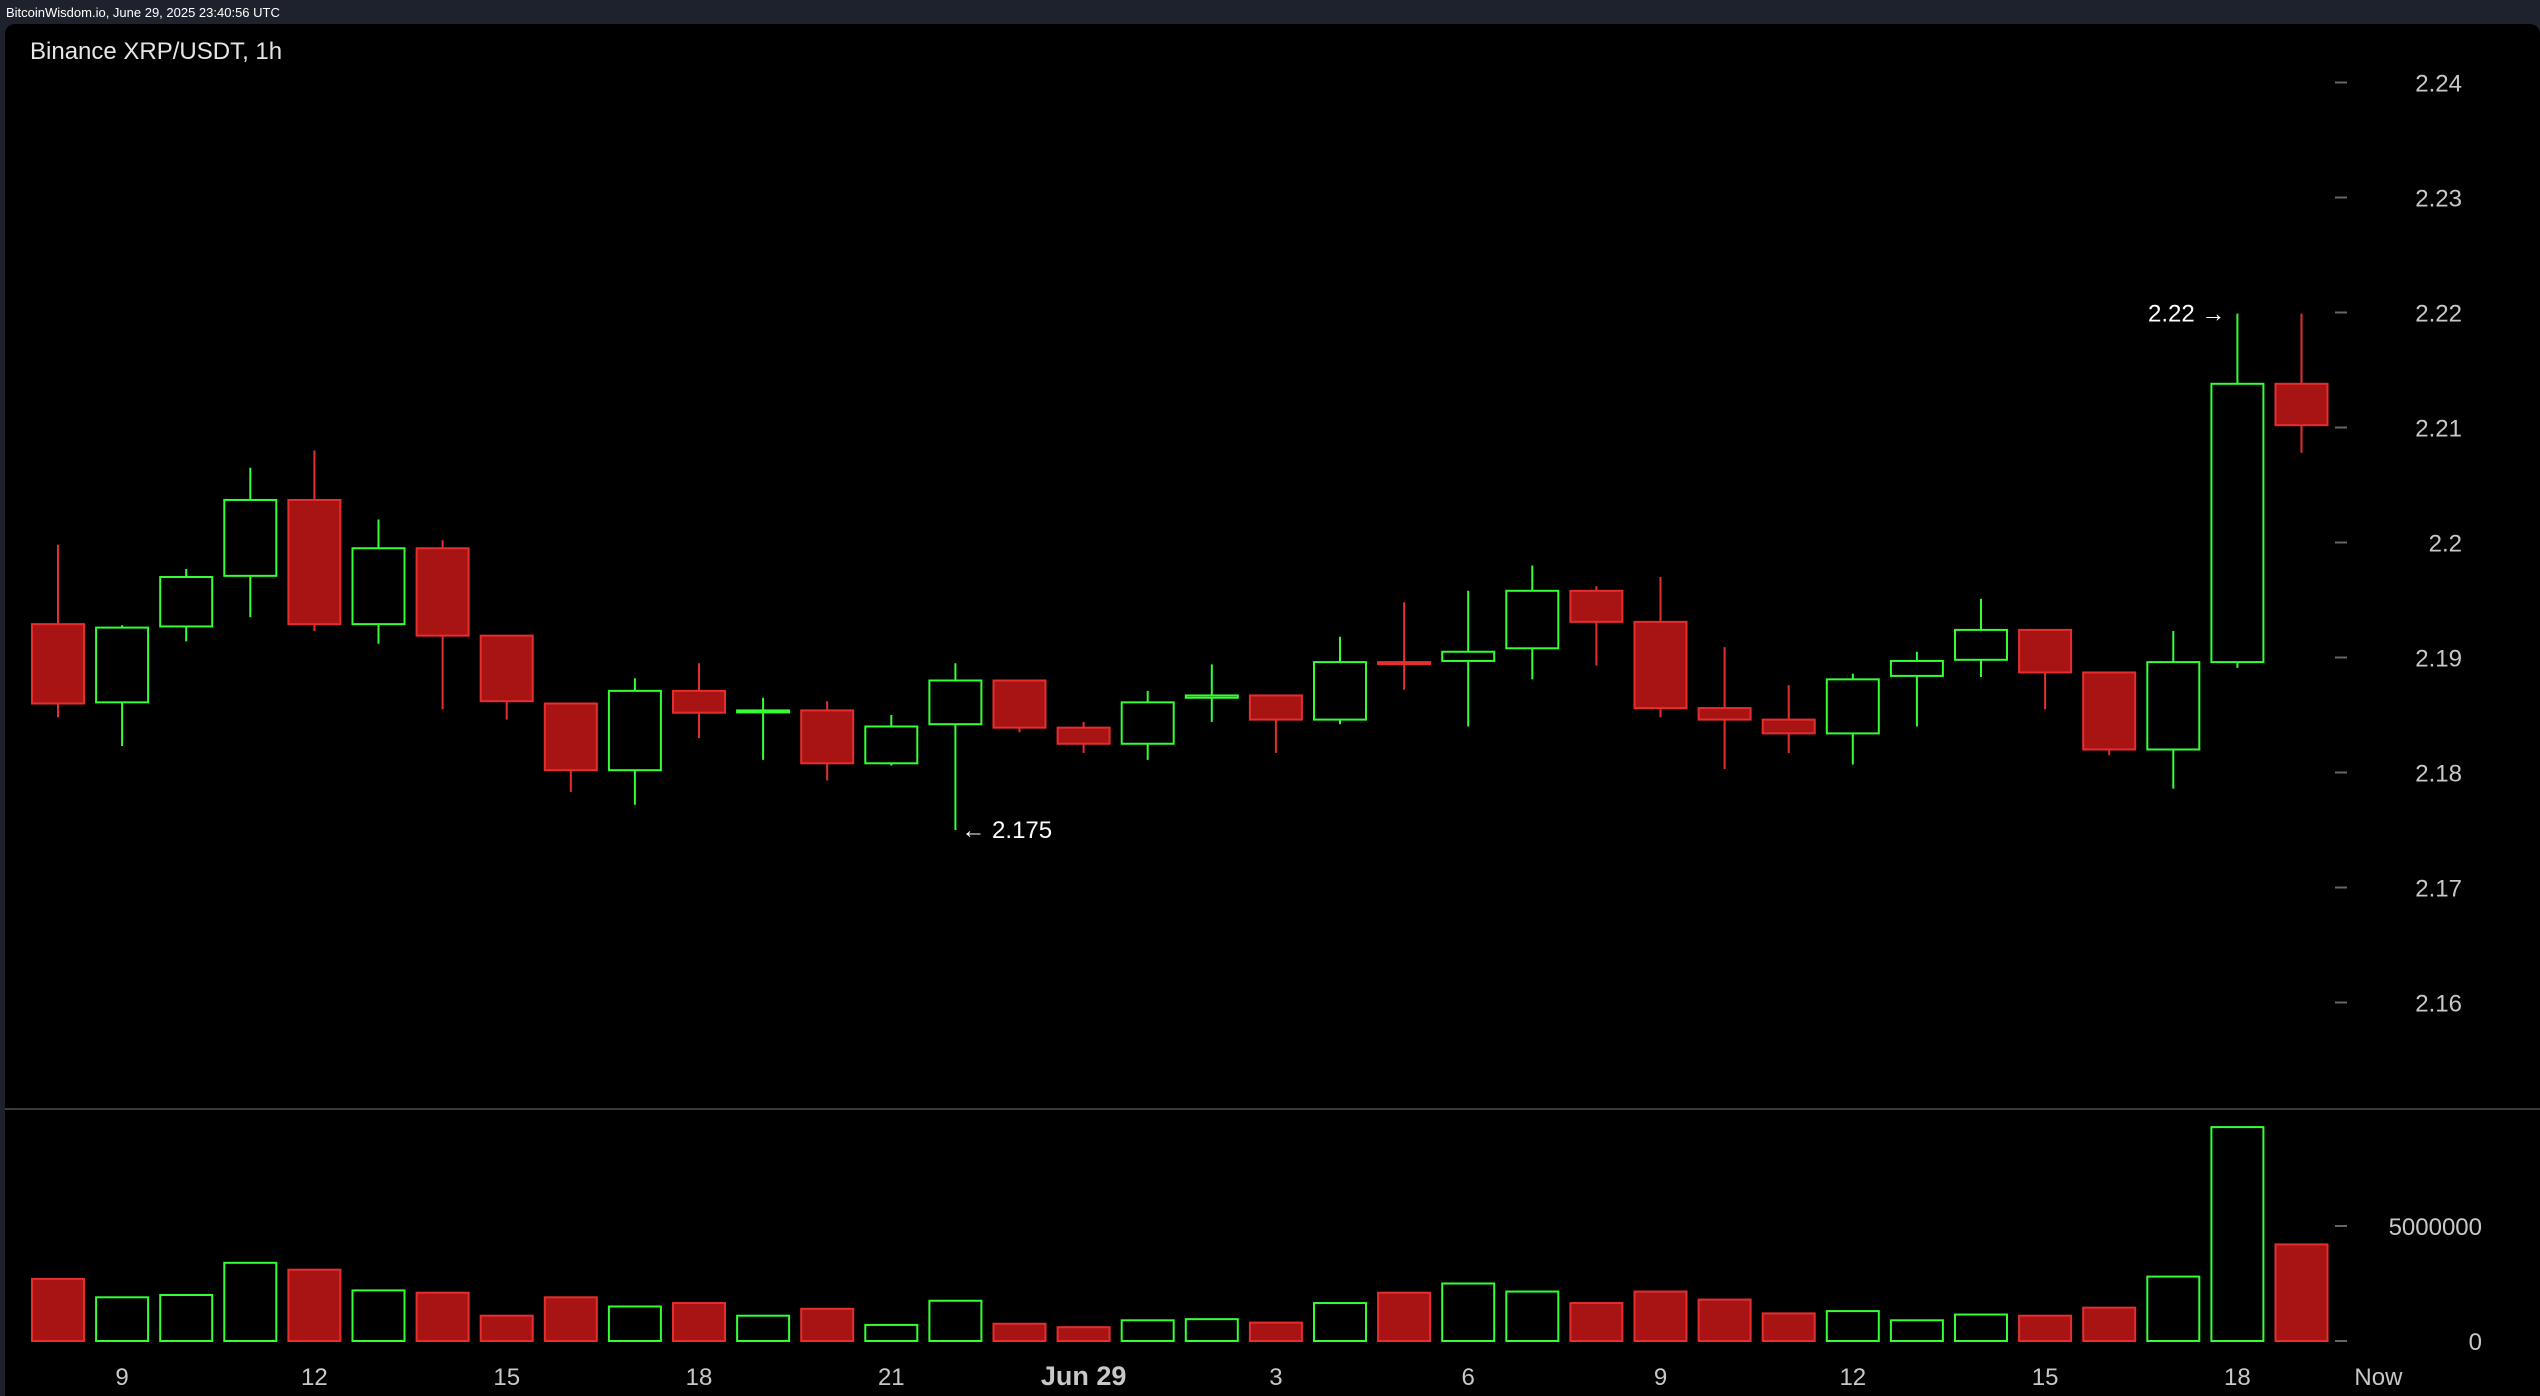  I want to click on price-tick-label: 2.16, so click(2438, 1004).